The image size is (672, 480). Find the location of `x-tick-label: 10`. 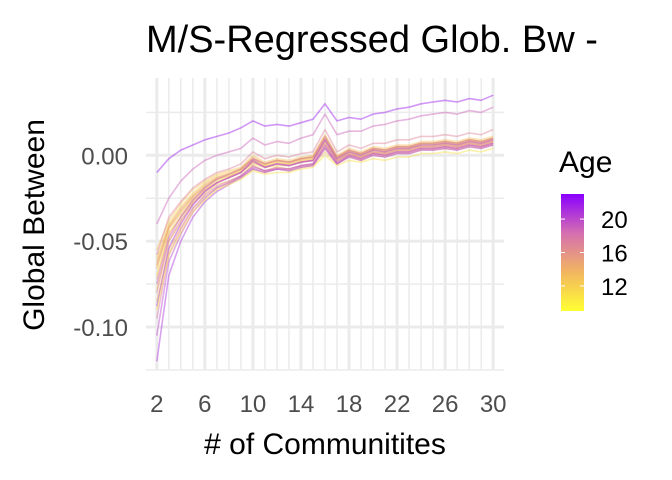

x-tick-label: 10 is located at coordinates (253, 404).